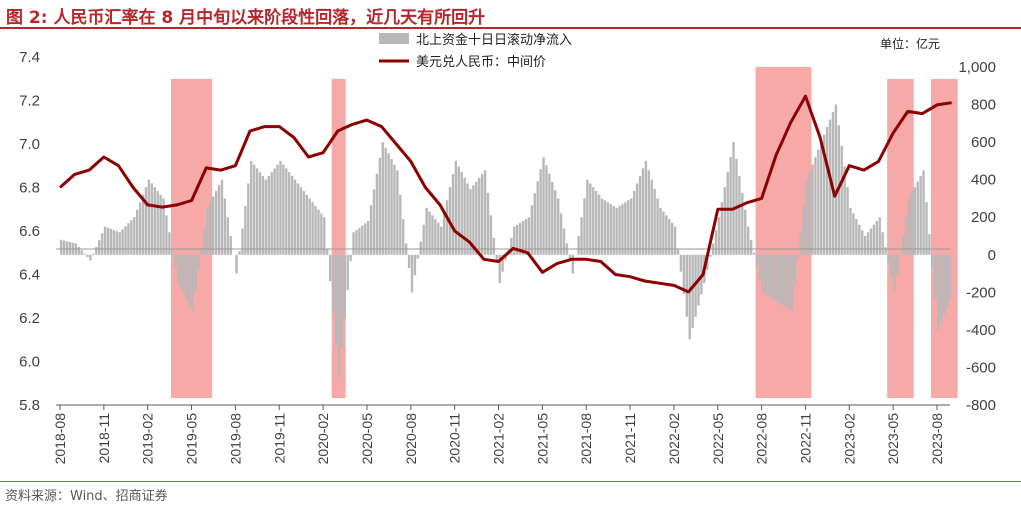 This screenshot has height=507, width=1021. Describe the element at coordinates (29, 57) in the screenshot. I see `y-left-tick-label: 7.4` at that location.